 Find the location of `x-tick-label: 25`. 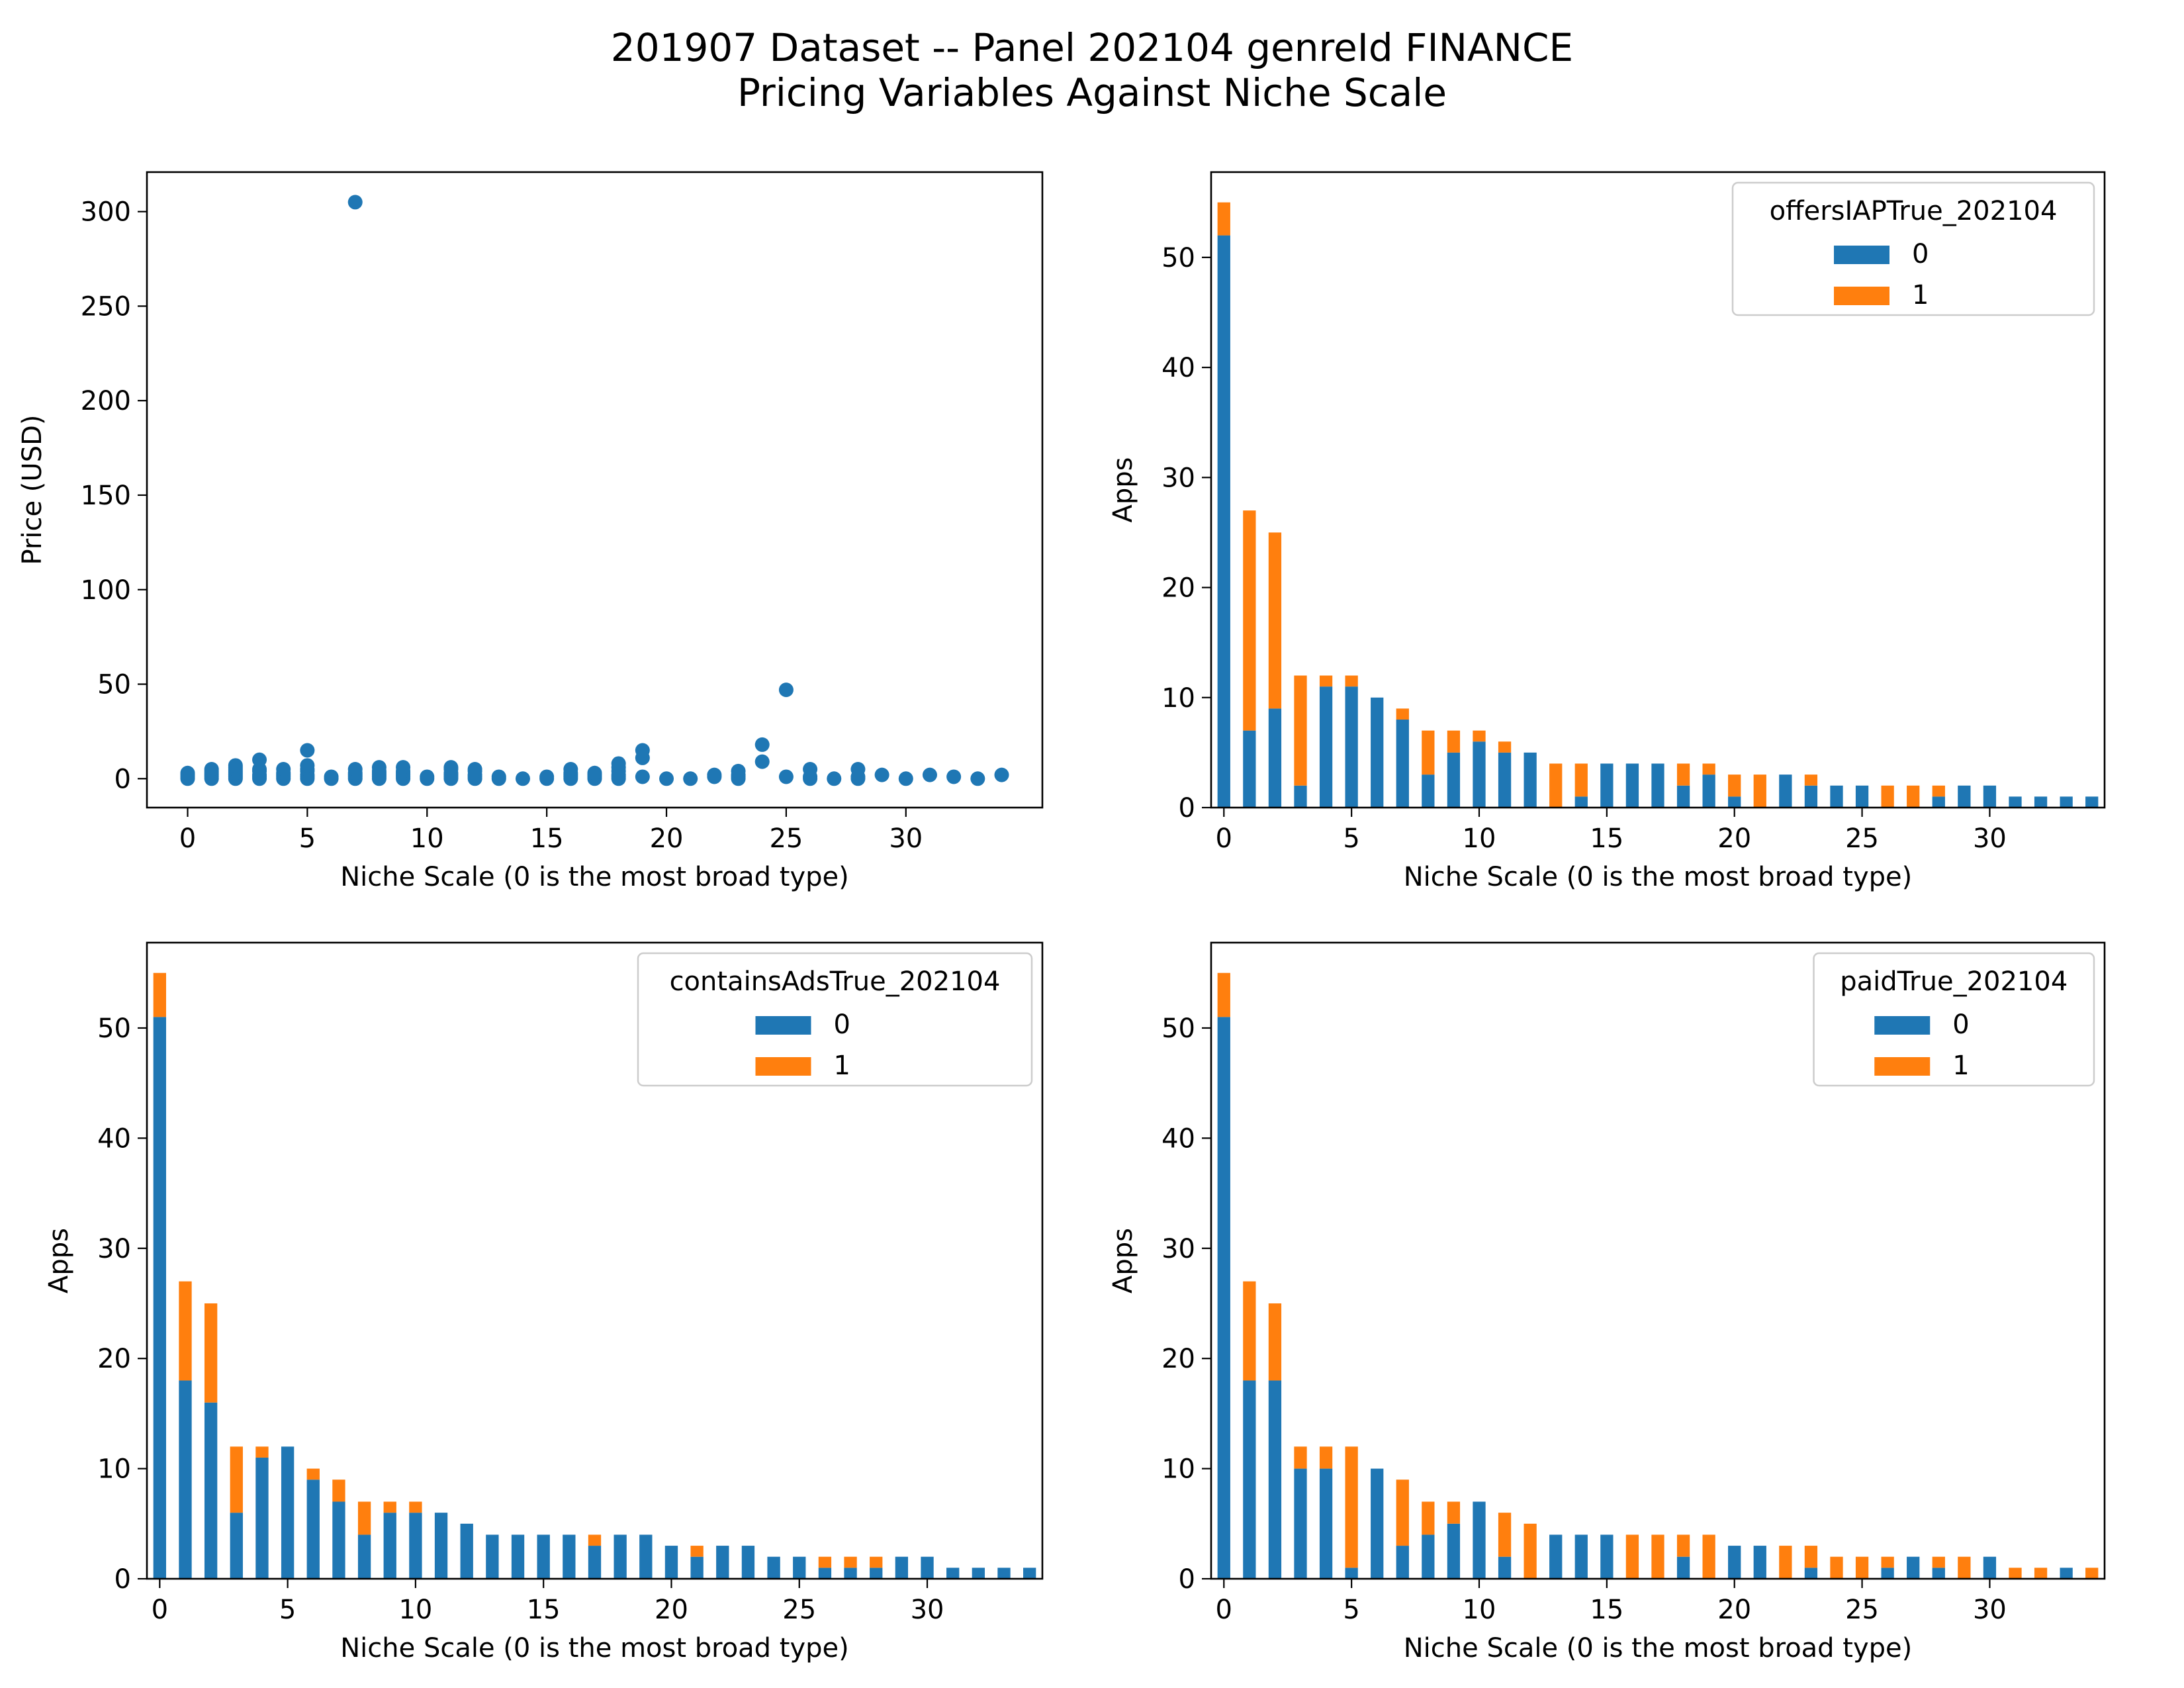

x-tick-label: 25 is located at coordinates (786, 838).